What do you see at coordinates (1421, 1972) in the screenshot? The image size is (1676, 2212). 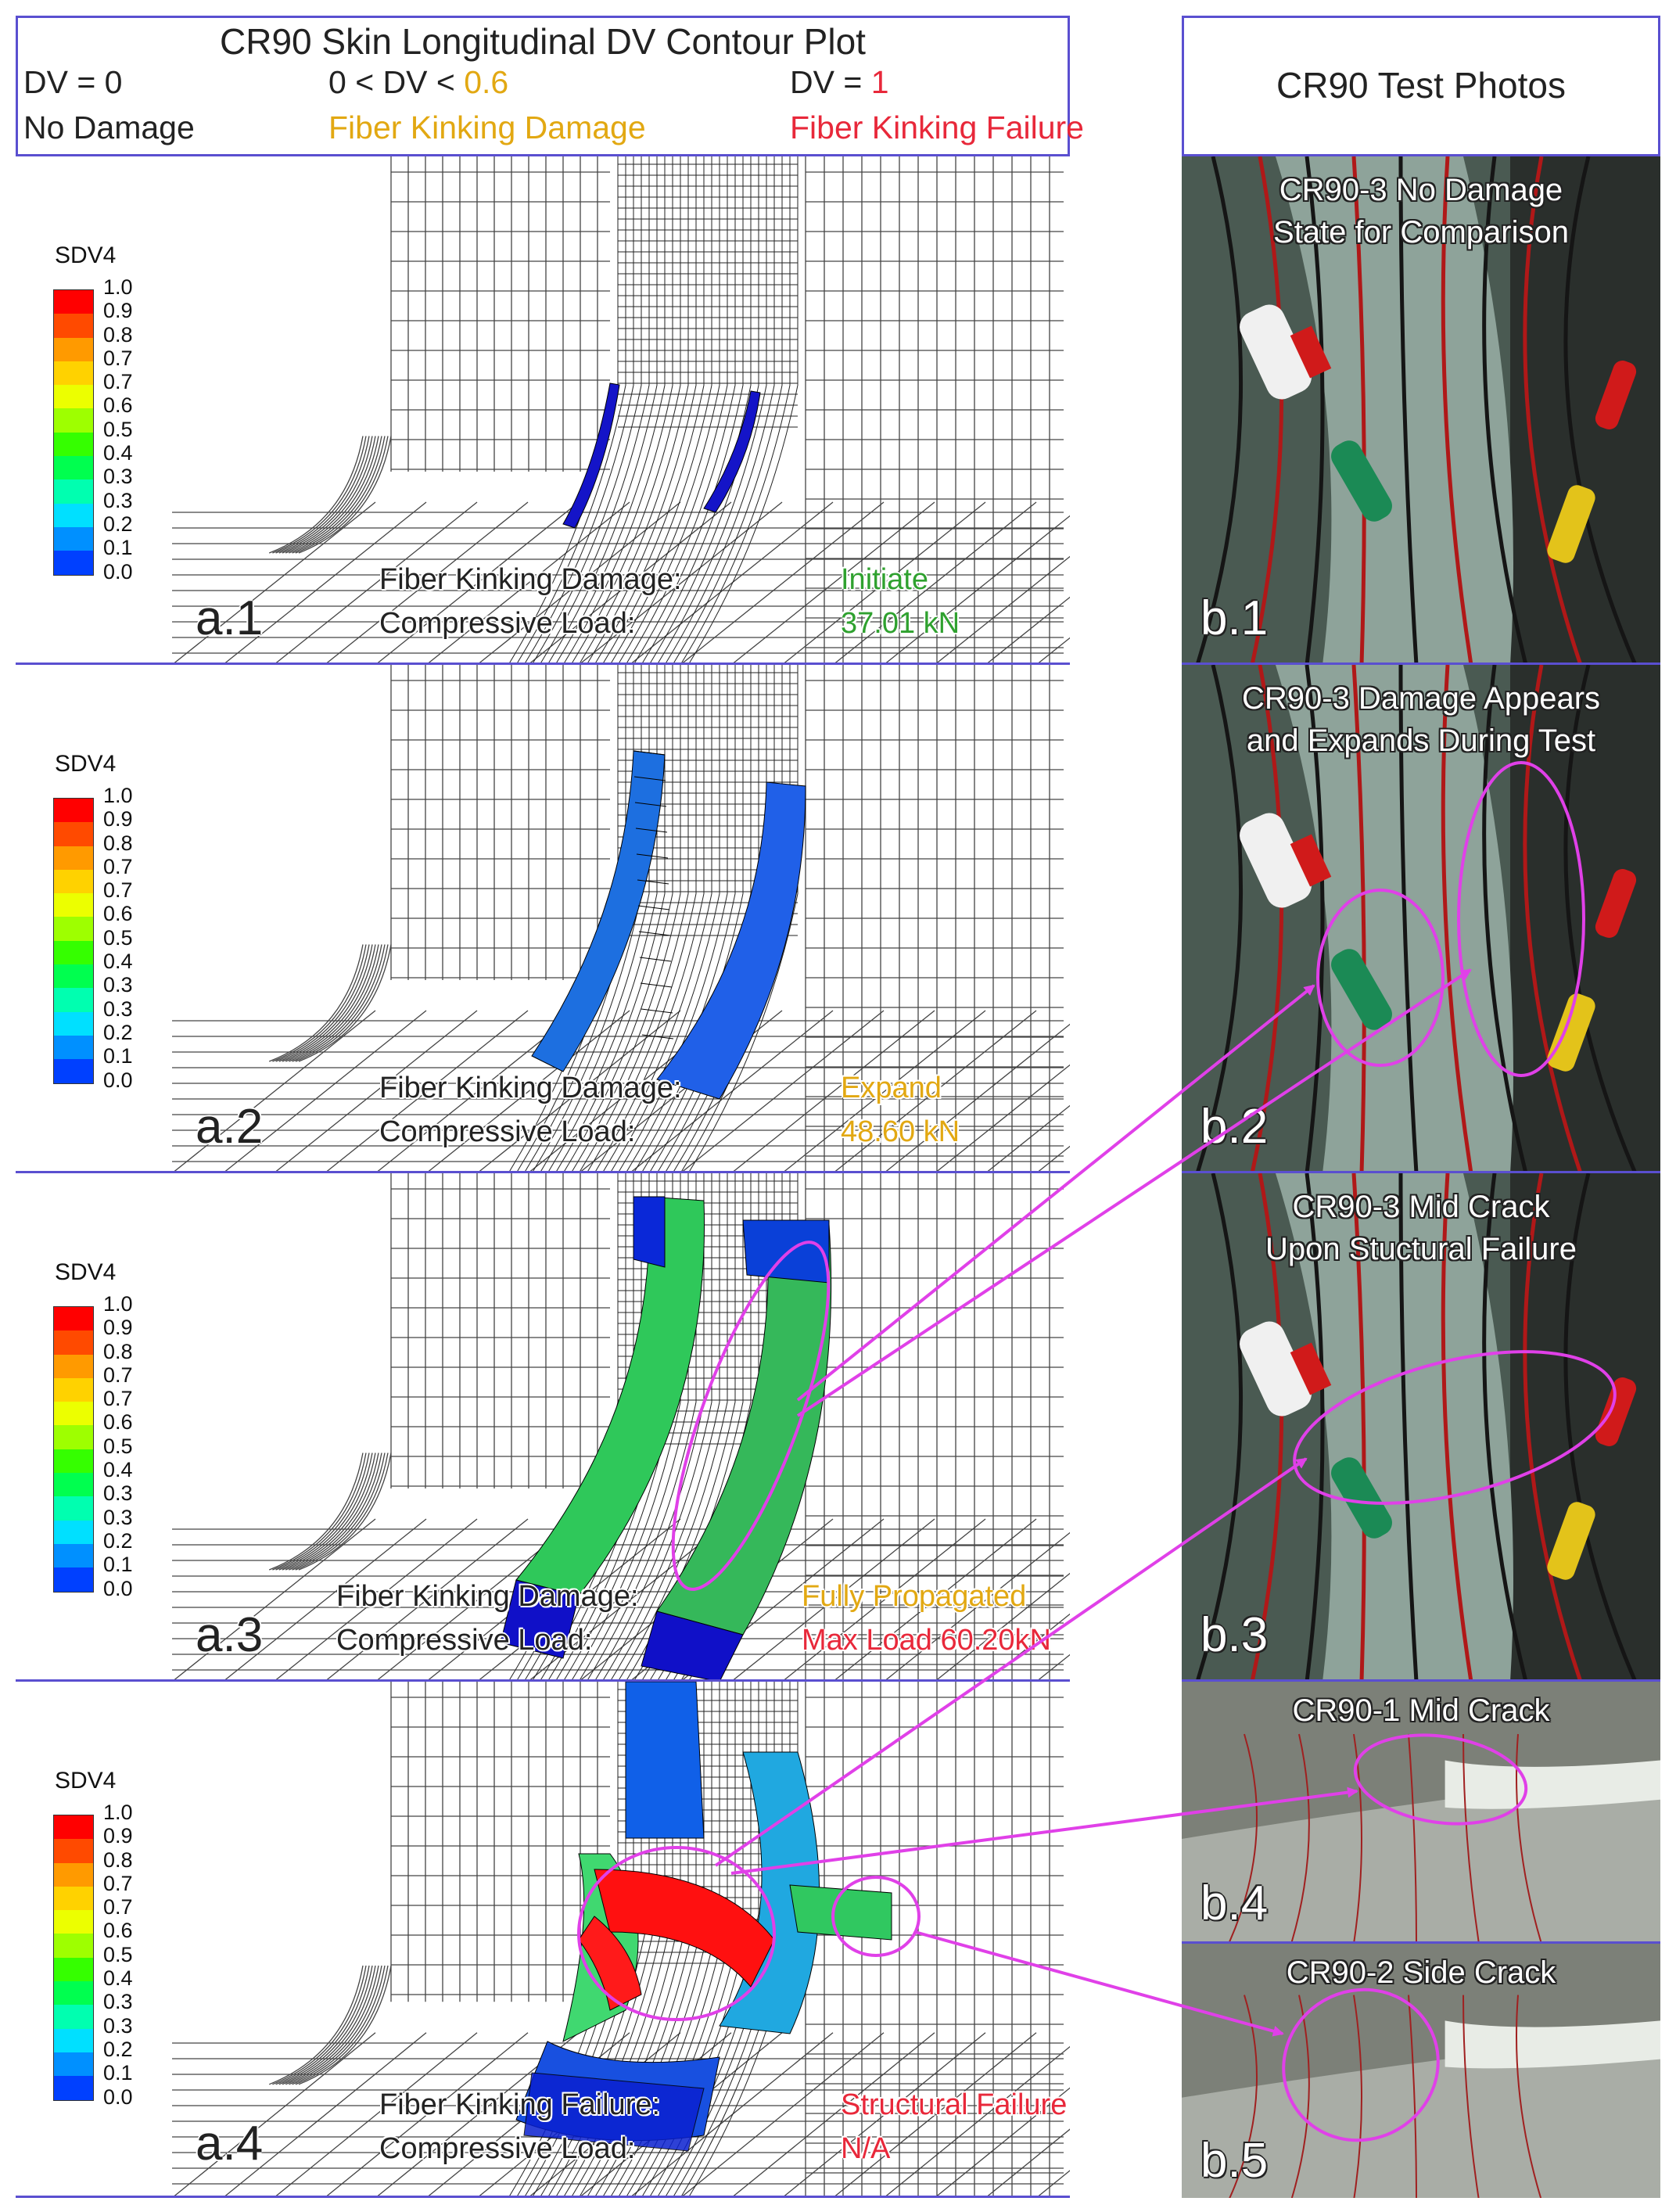 I see `photo-caption-line1: CR90-2 Side Crack` at bounding box center [1421, 1972].